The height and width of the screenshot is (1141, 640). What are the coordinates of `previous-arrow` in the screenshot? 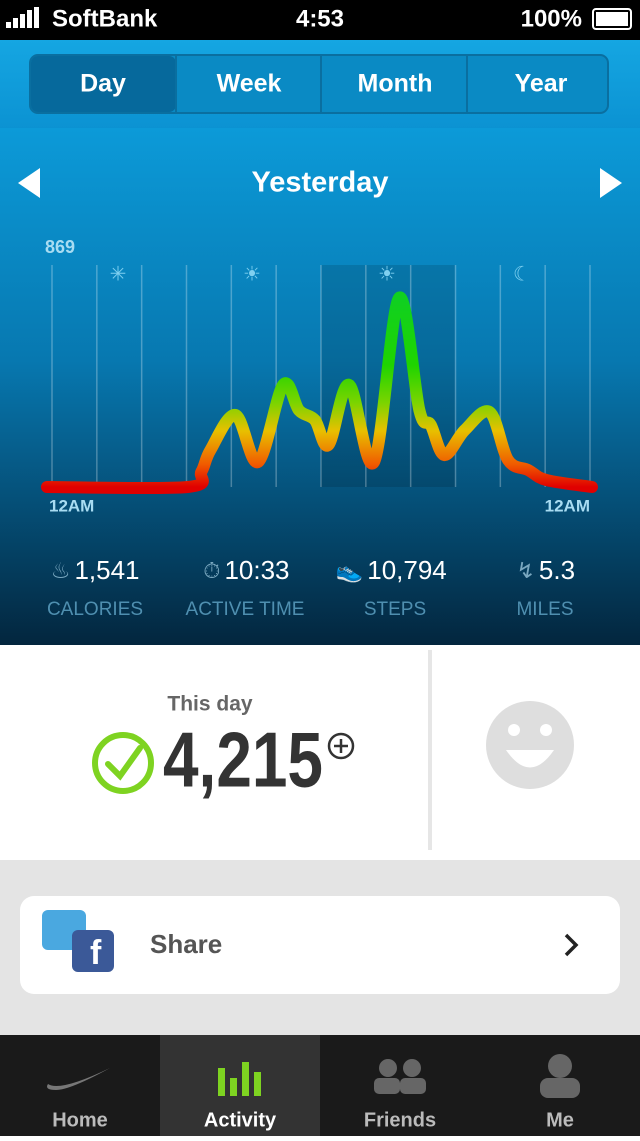 It's located at (29, 183).